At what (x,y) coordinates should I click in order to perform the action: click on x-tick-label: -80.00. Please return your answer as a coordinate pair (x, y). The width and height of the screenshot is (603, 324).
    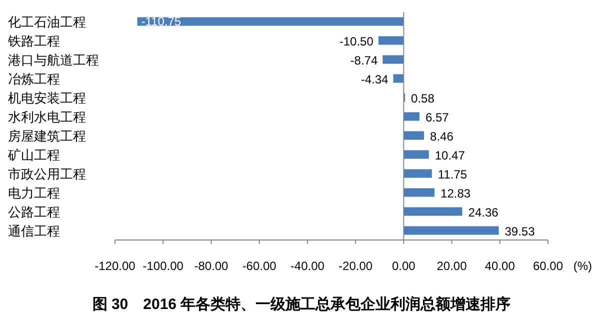
    Looking at the image, I should click on (211, 266).